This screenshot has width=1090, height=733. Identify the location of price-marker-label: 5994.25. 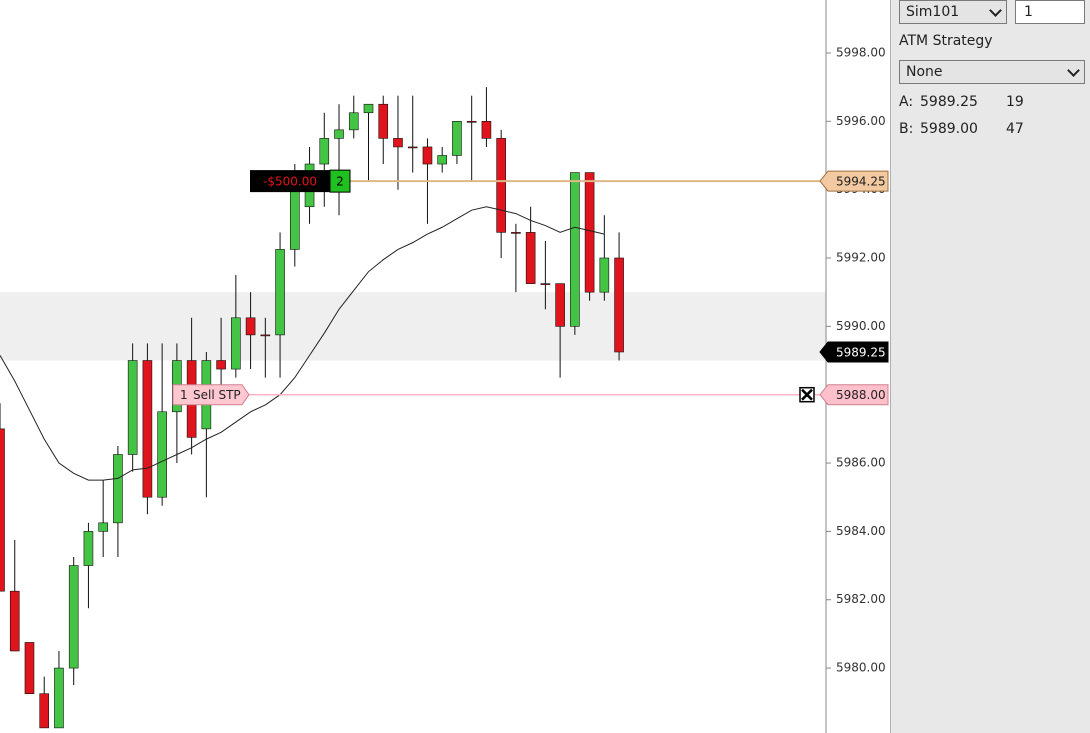
(861, 182).